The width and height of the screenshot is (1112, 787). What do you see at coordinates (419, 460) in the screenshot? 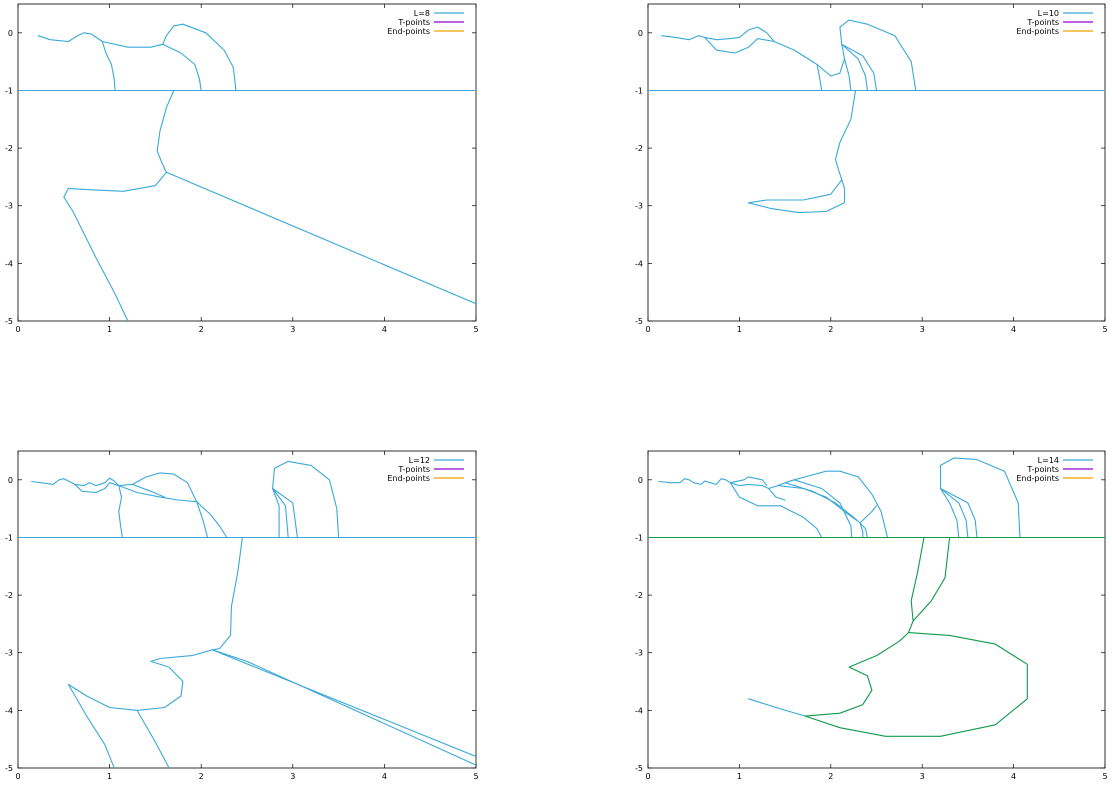
I see `legend-label: L=12` at bounding box center [419, 460].